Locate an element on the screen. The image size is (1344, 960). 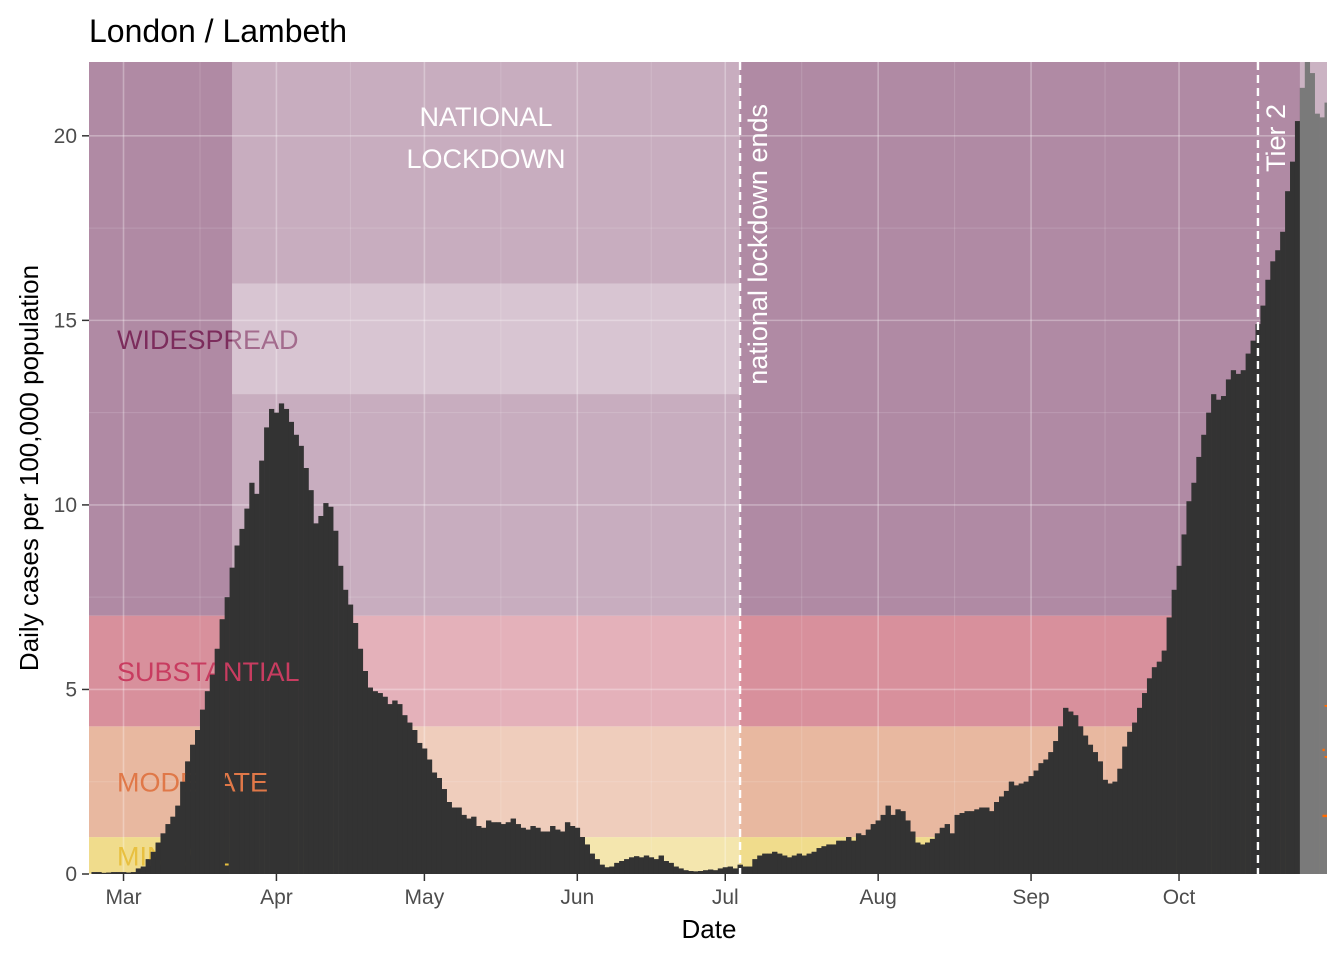
lockdown-label-overlay is located at coordinates (486, 339).